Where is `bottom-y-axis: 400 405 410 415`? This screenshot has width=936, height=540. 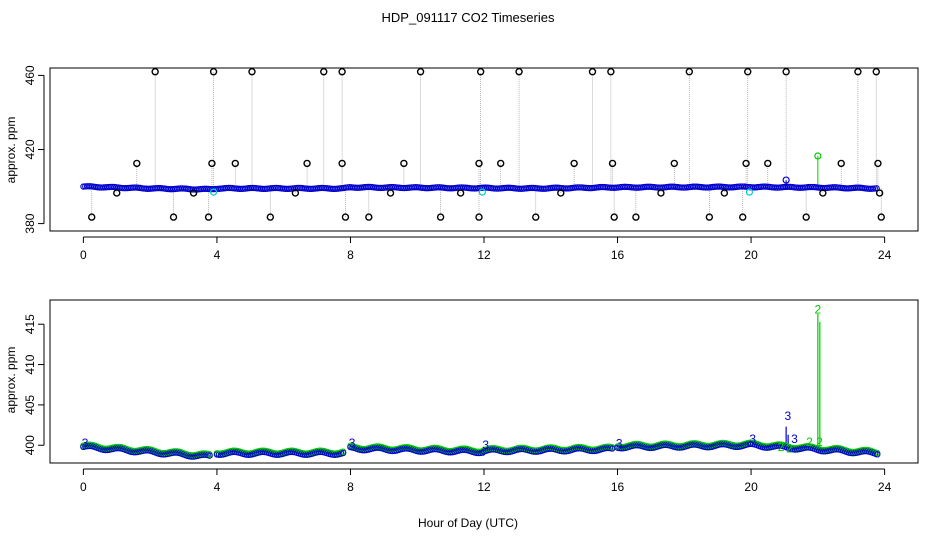
bottom-y-axis: 400 405 410 415 is located at coordinates (34, 384).